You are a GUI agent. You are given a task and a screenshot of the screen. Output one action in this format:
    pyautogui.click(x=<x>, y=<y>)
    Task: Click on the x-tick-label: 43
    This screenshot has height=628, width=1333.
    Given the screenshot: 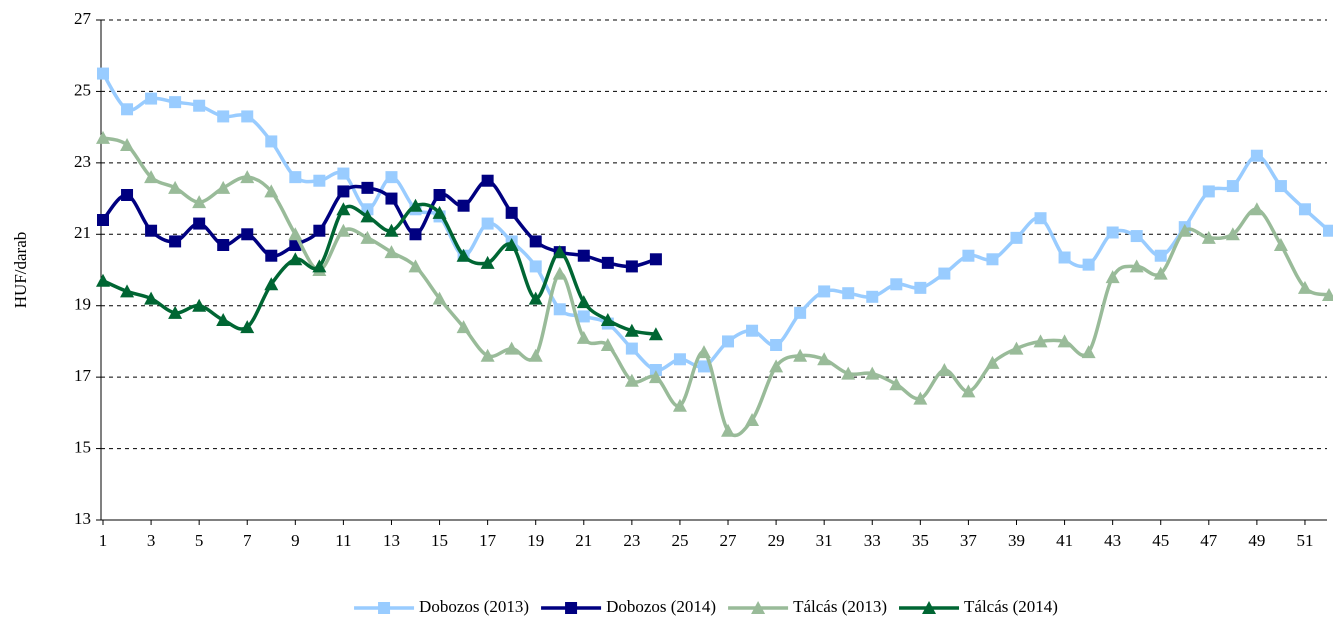 What is the action you would take?
    pyautogui.click(x=1112, y=540)
    